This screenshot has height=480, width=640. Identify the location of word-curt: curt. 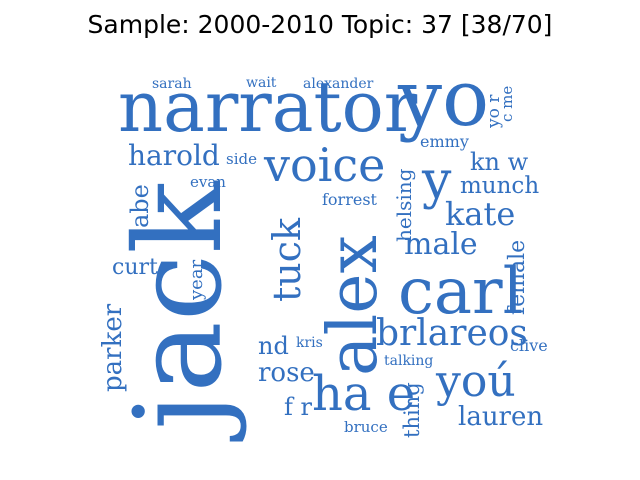
(135, 267).